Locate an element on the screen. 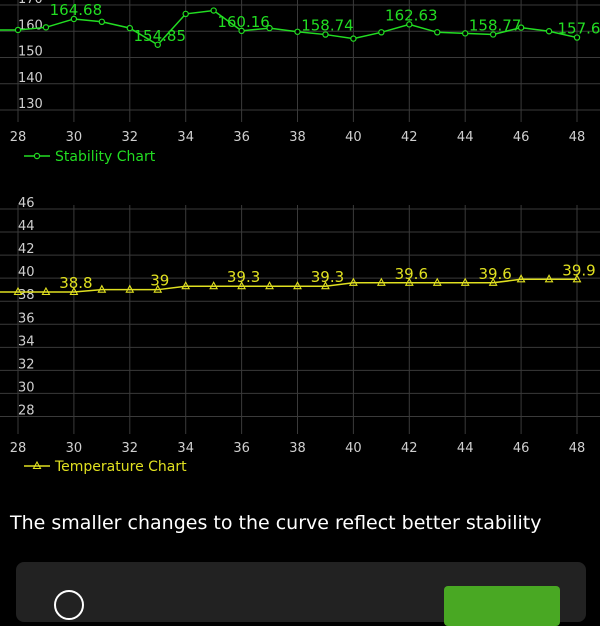  stability-y-tick-label: 170 is located at coordinates (30, 3).